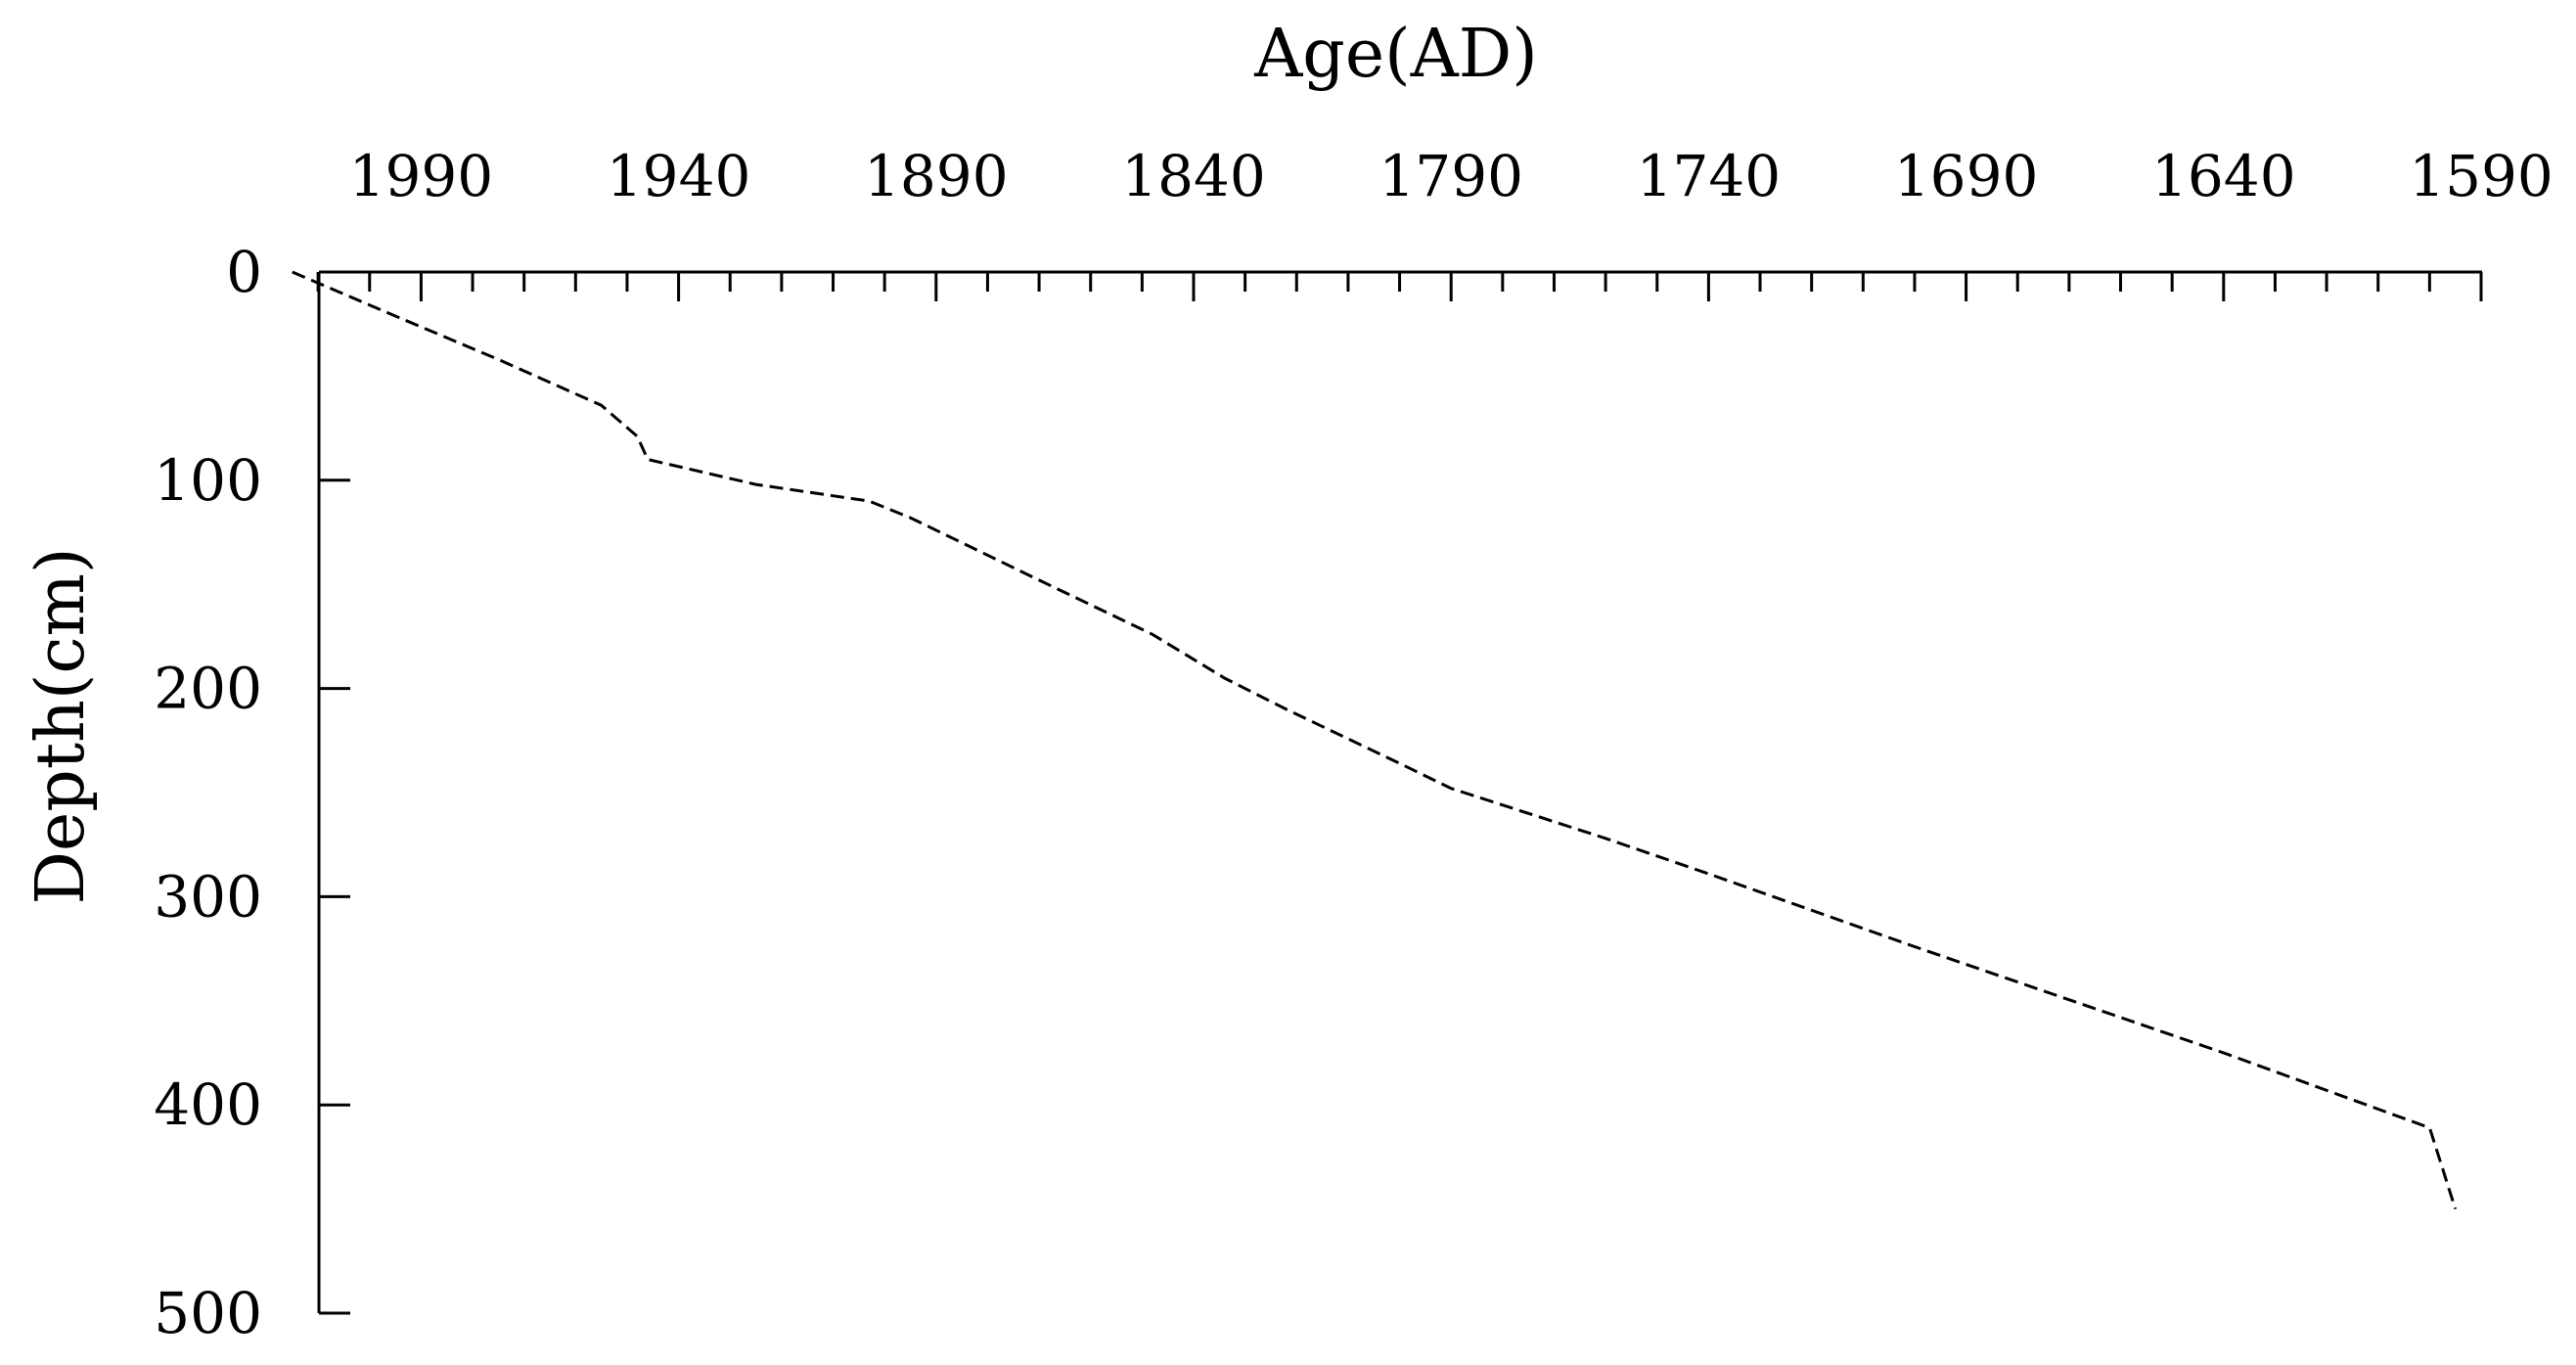  What do you see at coordinates (1709, 176) in the screenshot?
I see `x-tick-label: 1740` at bounding box center [1709, 176].